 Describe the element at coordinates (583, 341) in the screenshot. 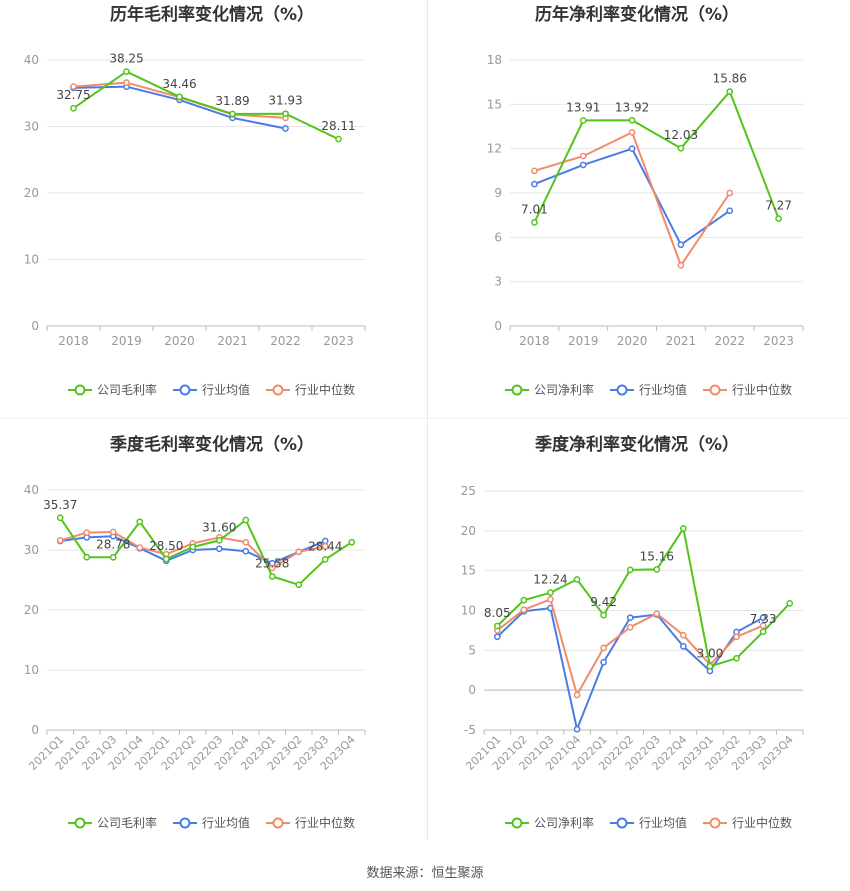

I see `x-tick-label: 2019` at that location.